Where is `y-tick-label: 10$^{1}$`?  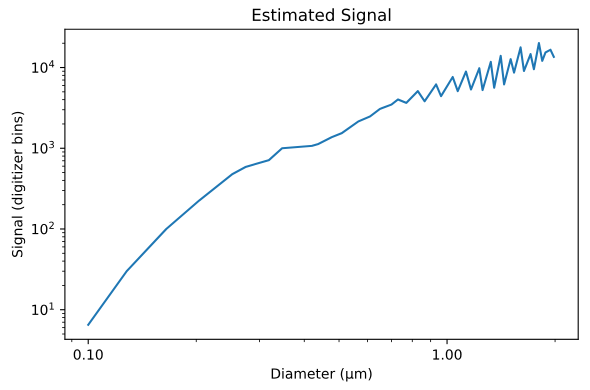
y-tick-label: 10$^{1}$ is located at coordinates (43, 309).